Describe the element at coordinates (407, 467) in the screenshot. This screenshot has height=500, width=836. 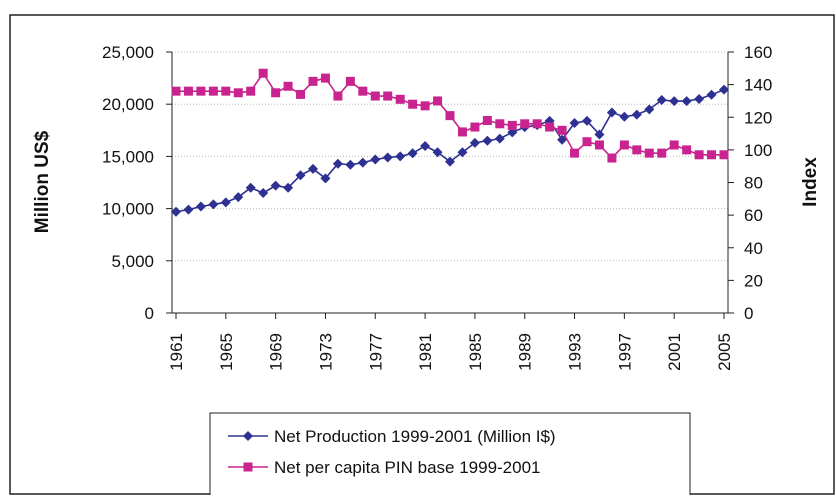
I see `legend-label: Net per capita PIN base 1999-2001` at that location.